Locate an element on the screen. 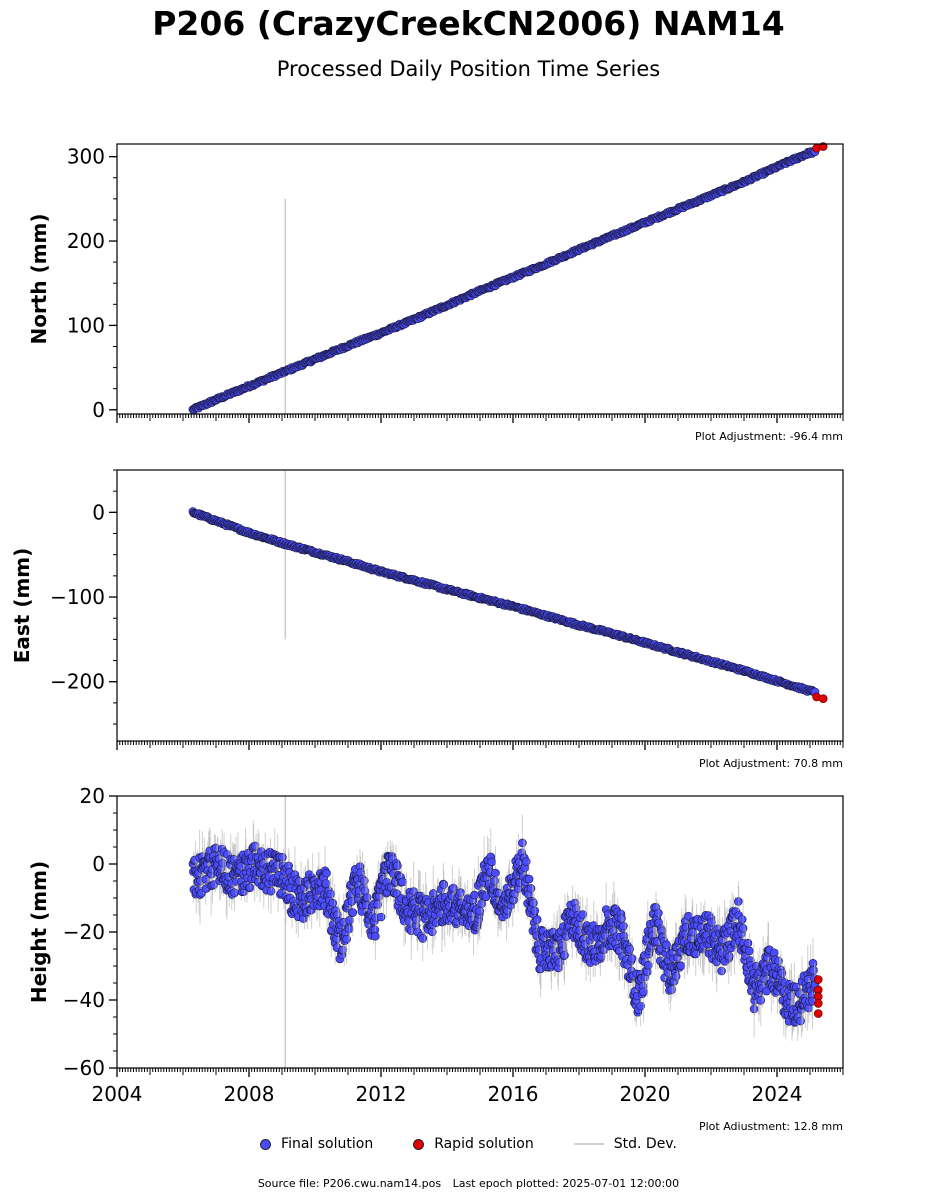 This screenshot has width=937, height=1200. y-tick-label: −40 is located at coordinates (84, 1000).